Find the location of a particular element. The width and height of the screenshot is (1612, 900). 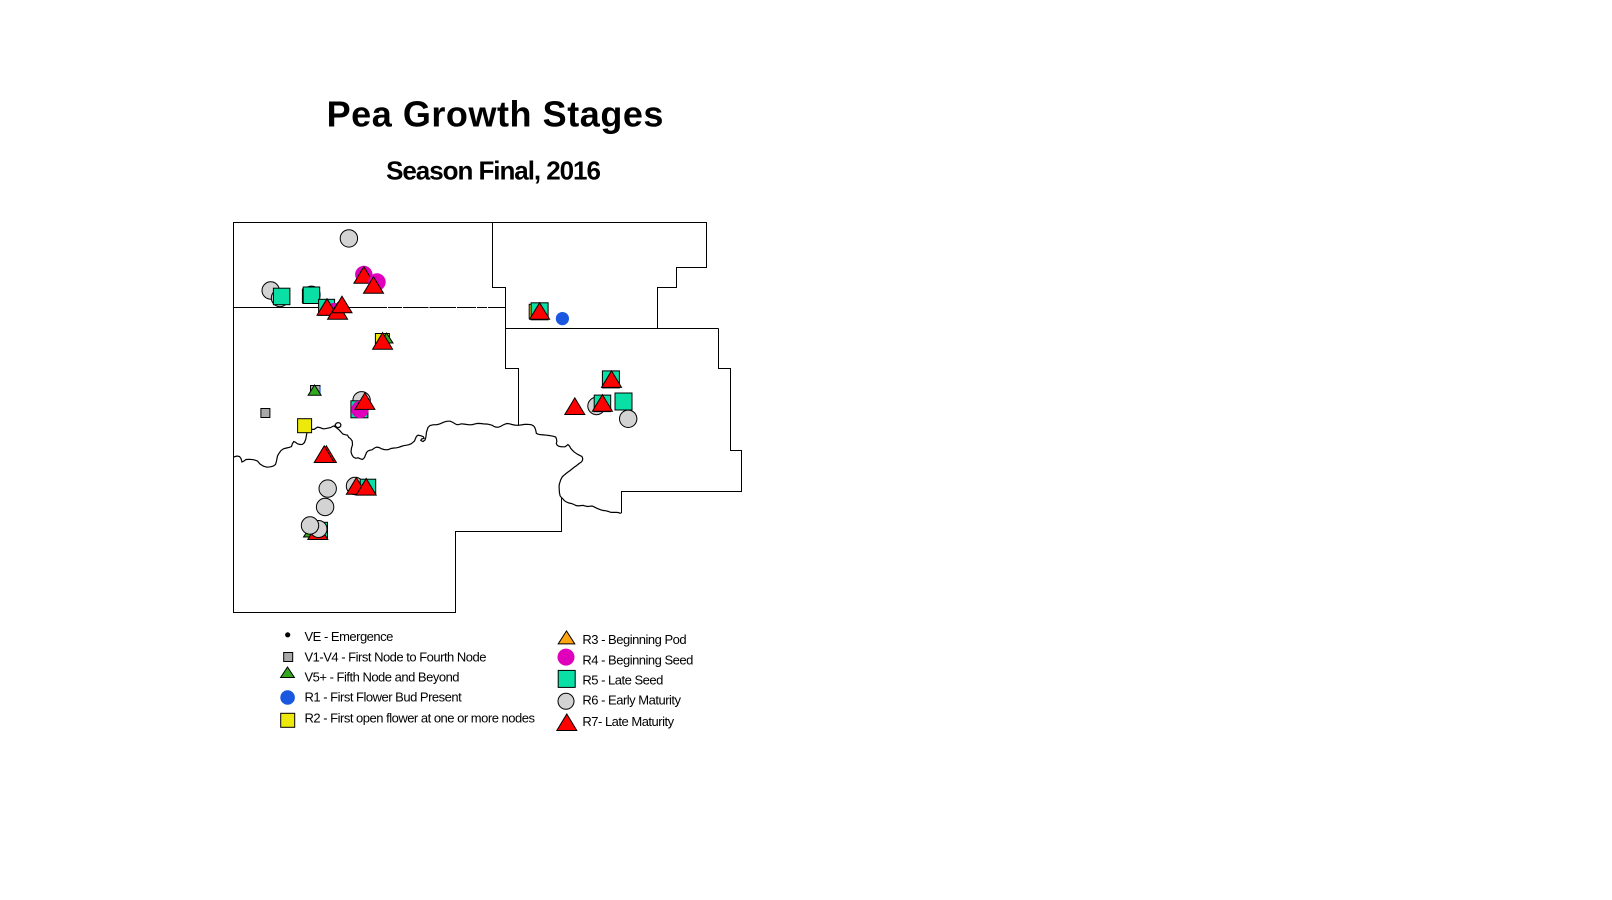

svg-text: R1 - First Flower Bud Present is located at coordinates (384, 697).